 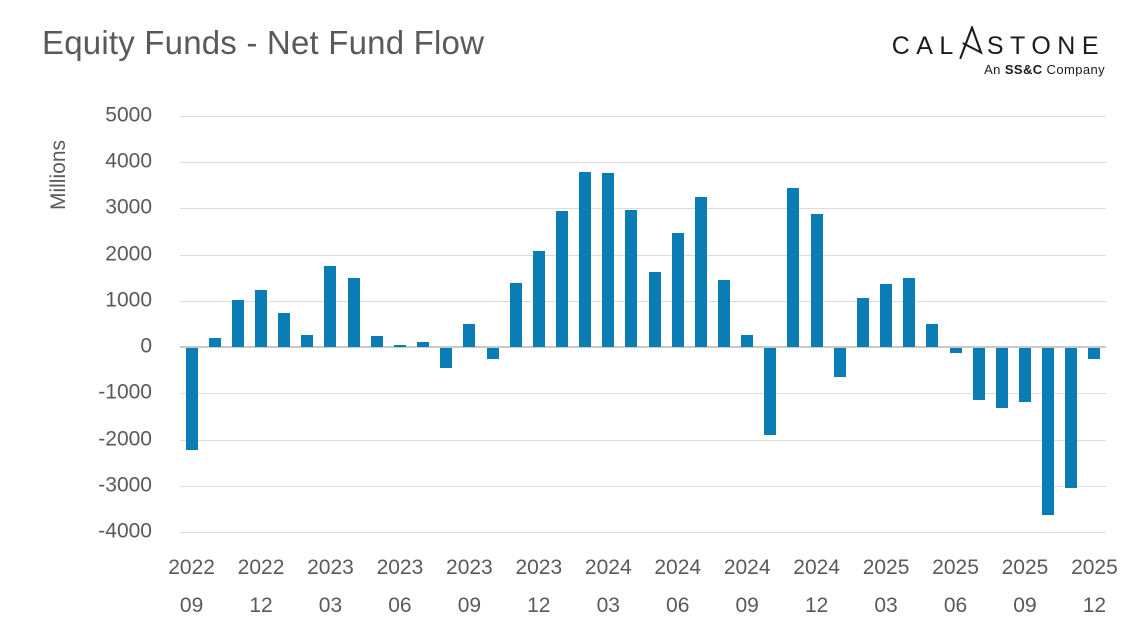 What do you see at coordinates (400, 587) in the screenshot?
I see `x-tick-label: 2023 06` at bounding box center [400, 587].